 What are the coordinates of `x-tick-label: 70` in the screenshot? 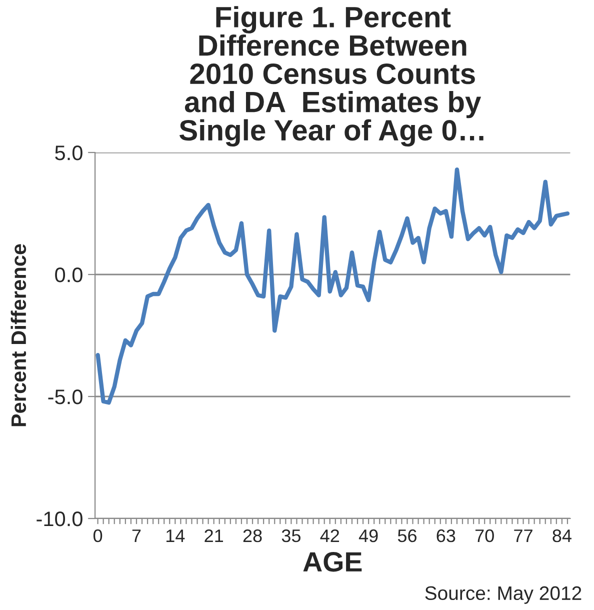 It's located at (484, 535).